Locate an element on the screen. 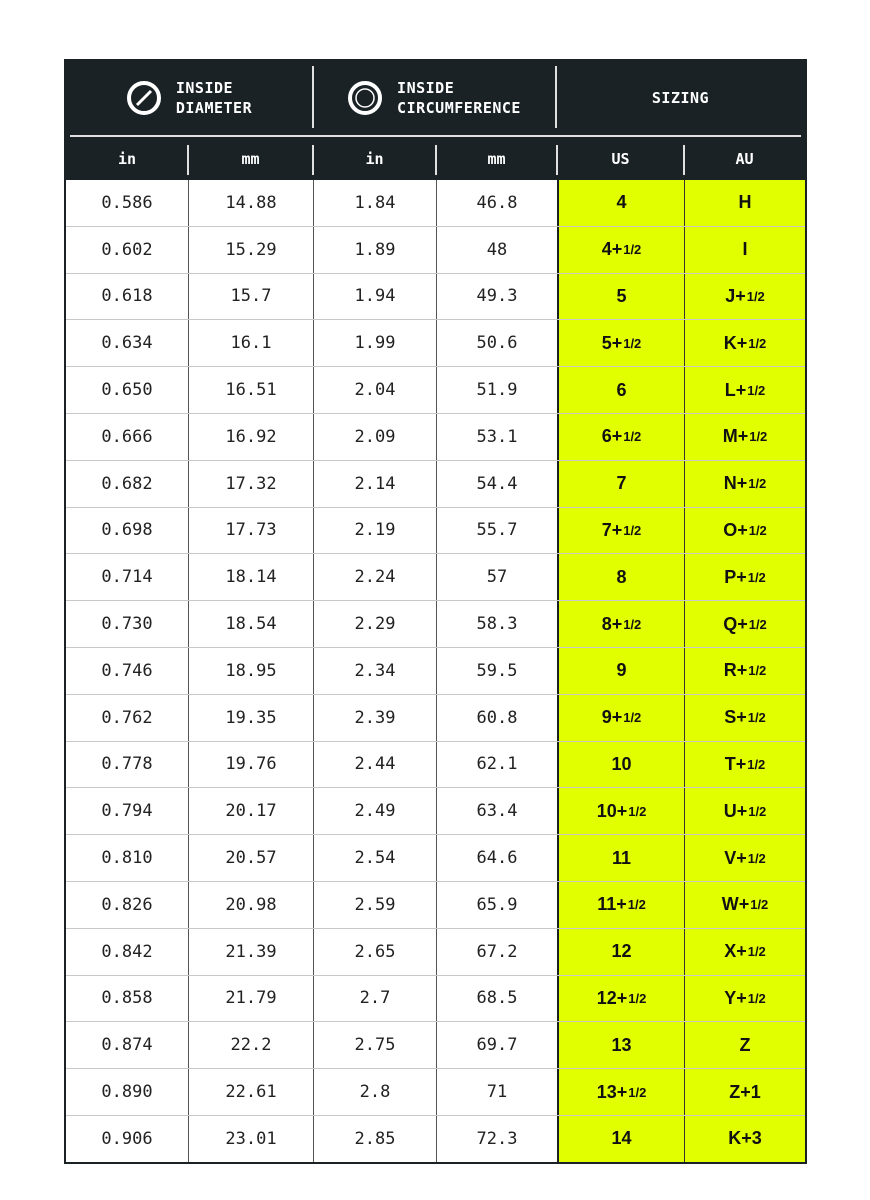 The height and width of the screenshot is (1200, 870). au-size-cell: U+ 1/2 is located at coordinates (744, 811).